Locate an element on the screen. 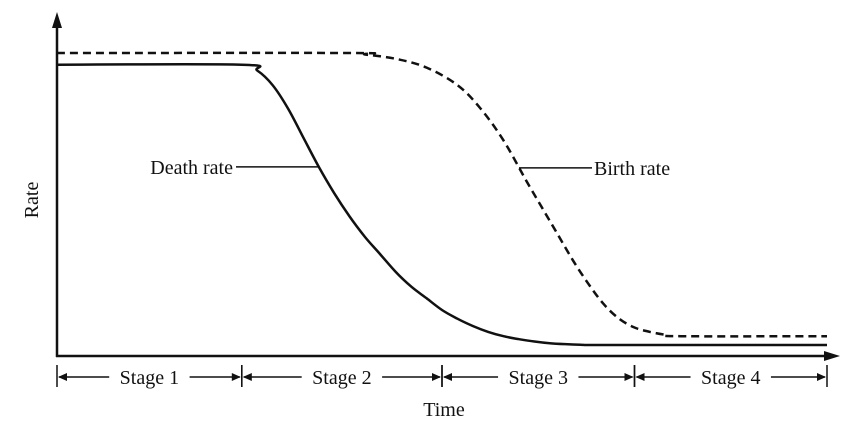 This screenshot has width=861, height=430. y-axis-title: Rate is located at coordinates (32, 200).